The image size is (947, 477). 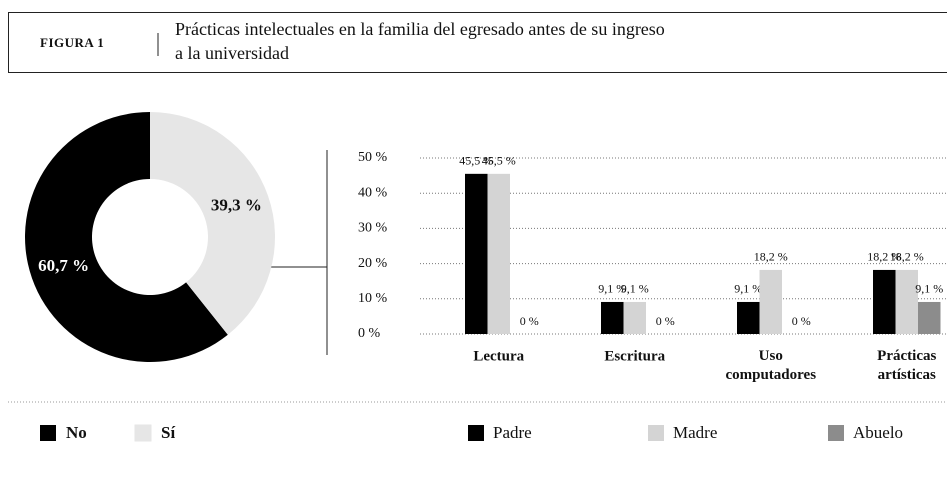 I want to click on x-tick-label: Lectura, so click(x=498, y=356).